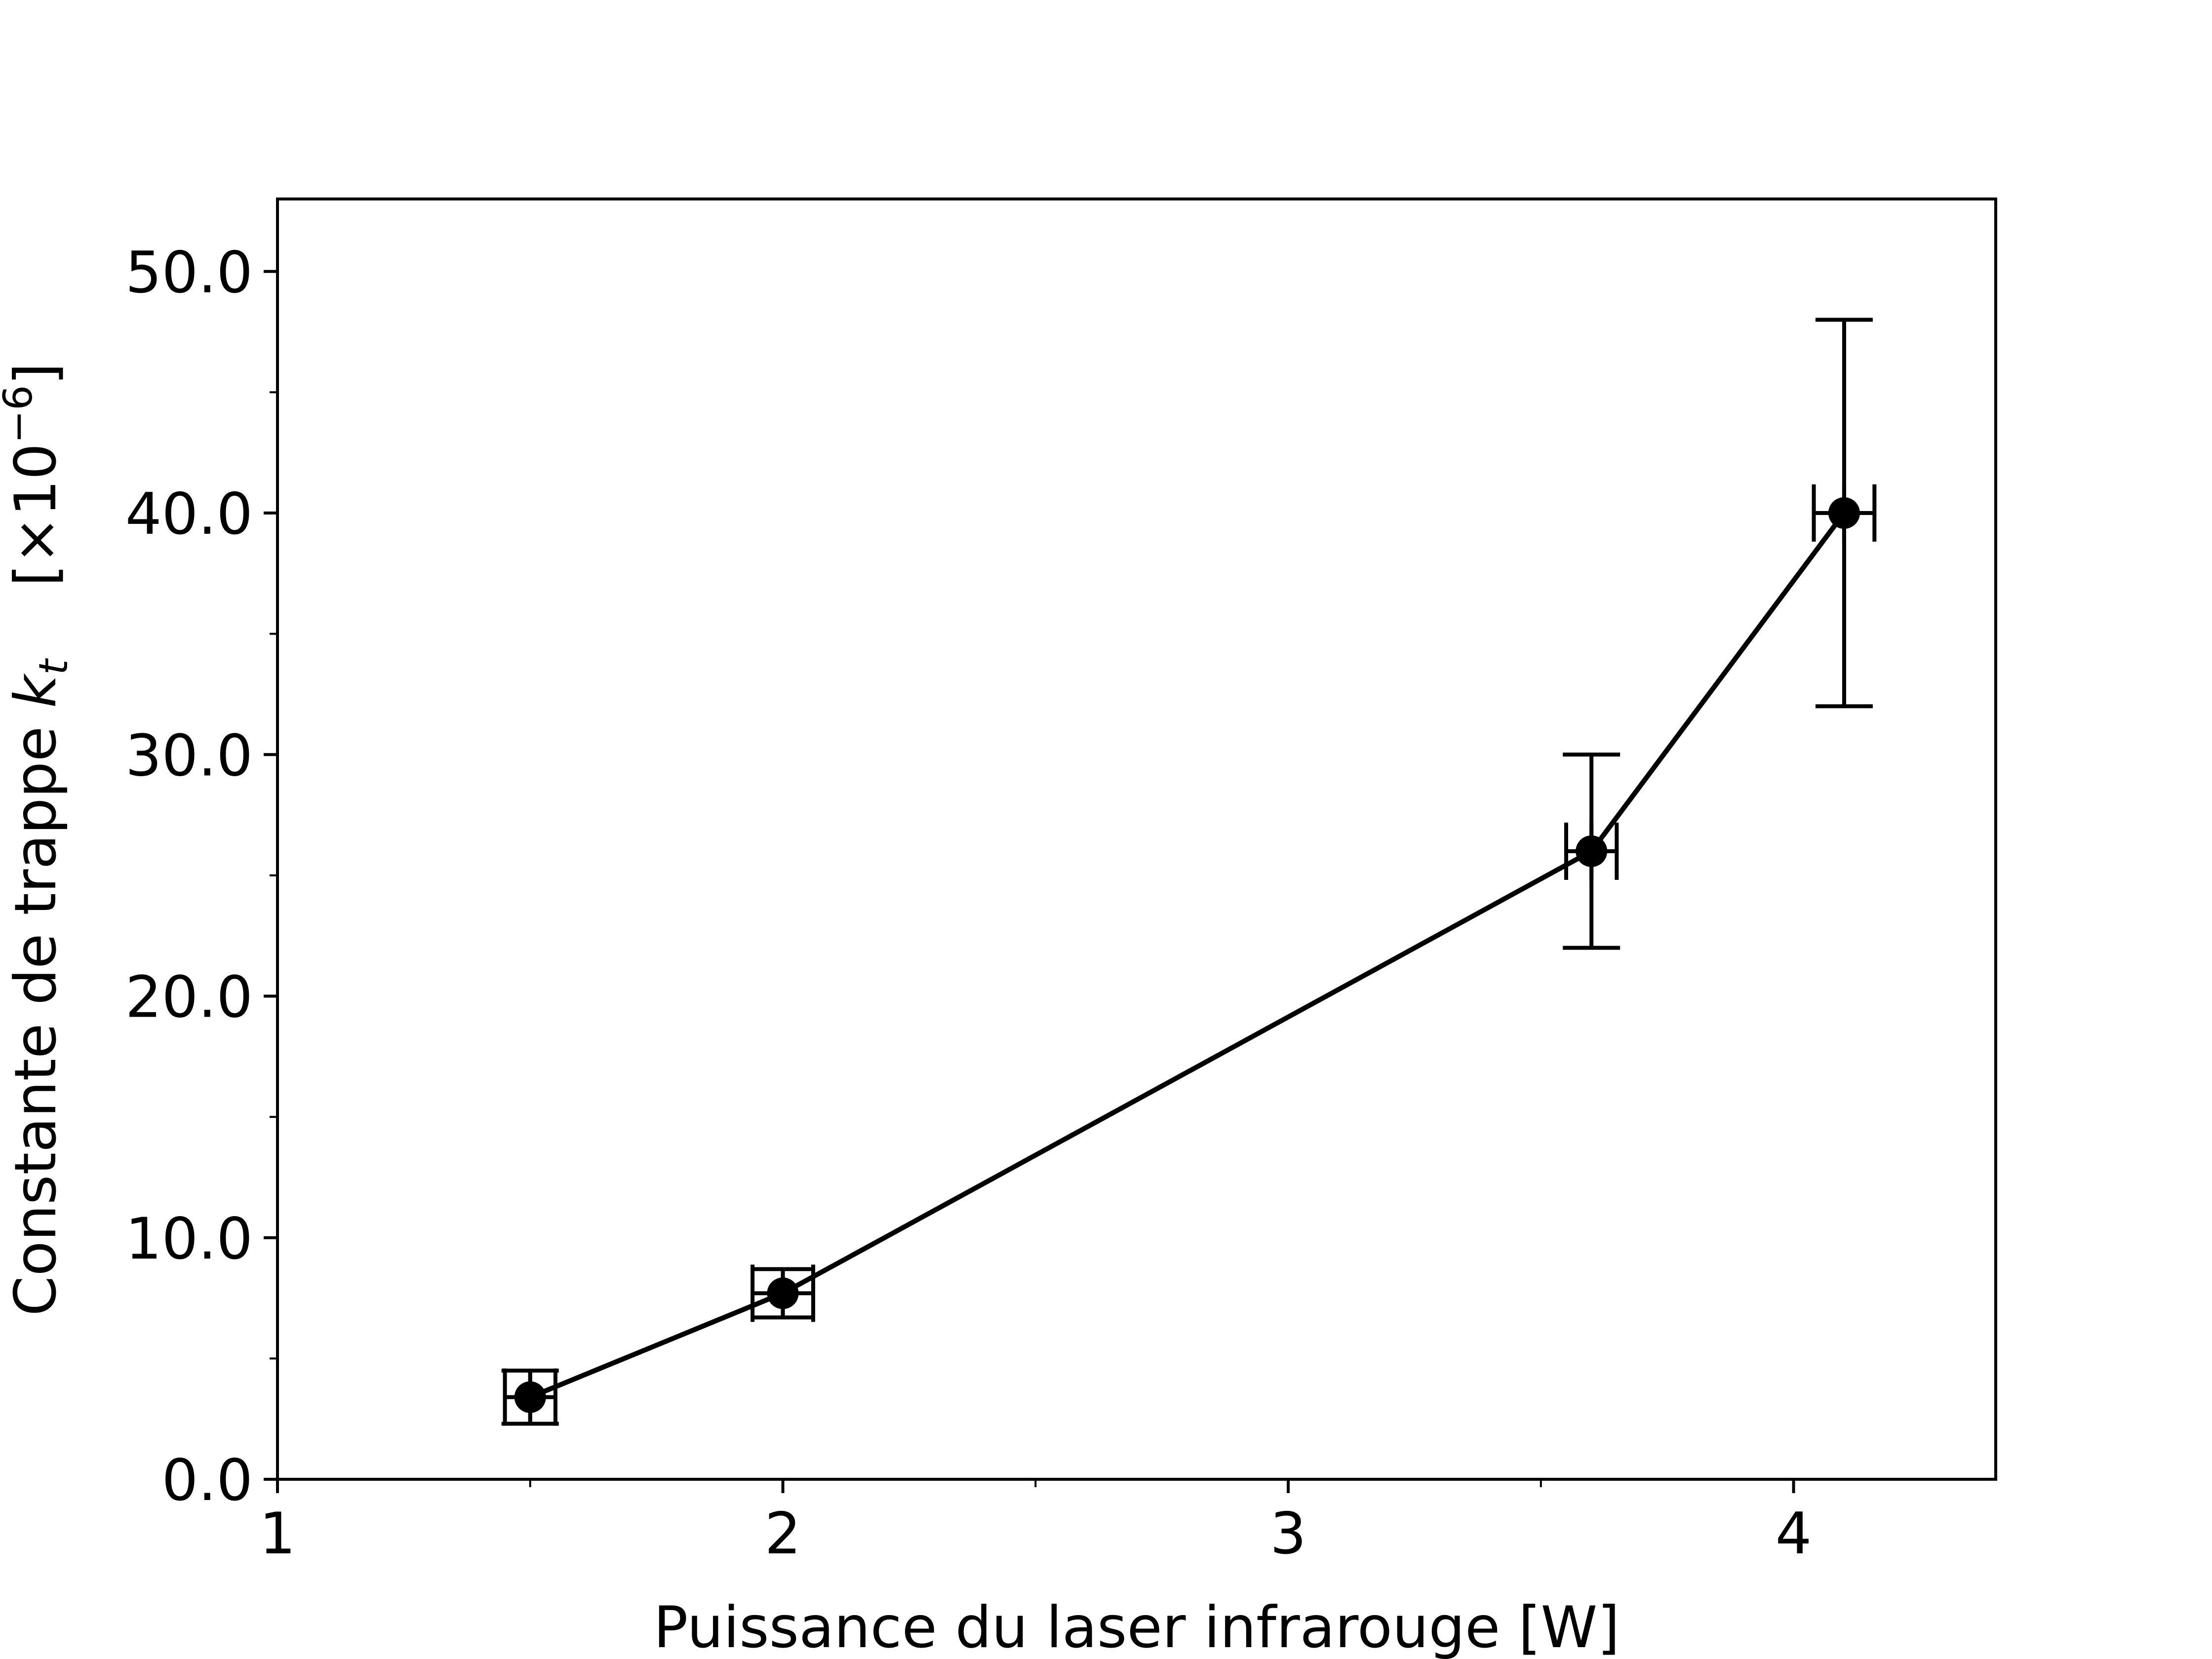 Image resolution: width=2212 pixels, height=1659 pixels. Describe the element at coordinates (35, 690) in the screenshot. I see `y-axis-label-symbol: k` at that location.